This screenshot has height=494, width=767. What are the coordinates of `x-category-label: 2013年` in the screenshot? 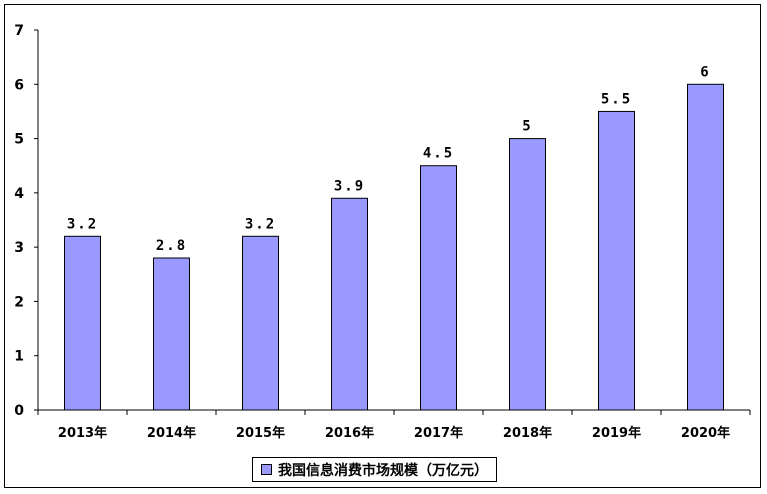 It's located at (82, 433).